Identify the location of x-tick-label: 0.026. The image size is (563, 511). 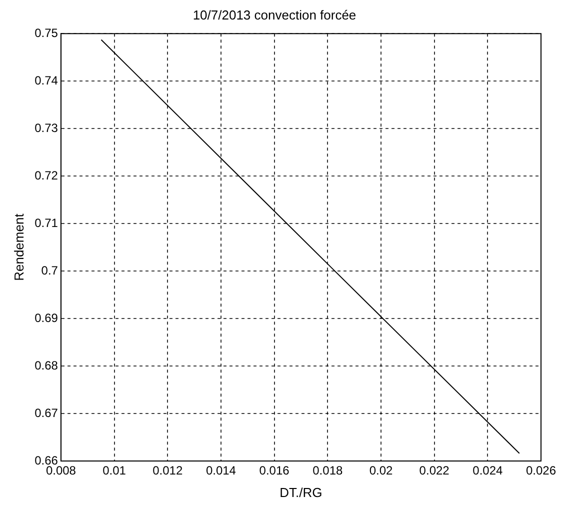
(541, 471).